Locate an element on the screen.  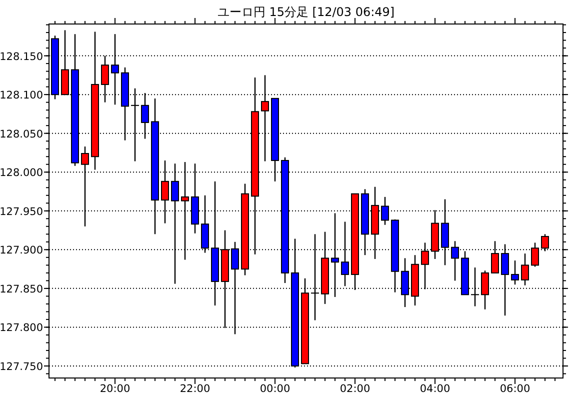
y-tick-label: 128.050 is located at coordinates (21, 134).